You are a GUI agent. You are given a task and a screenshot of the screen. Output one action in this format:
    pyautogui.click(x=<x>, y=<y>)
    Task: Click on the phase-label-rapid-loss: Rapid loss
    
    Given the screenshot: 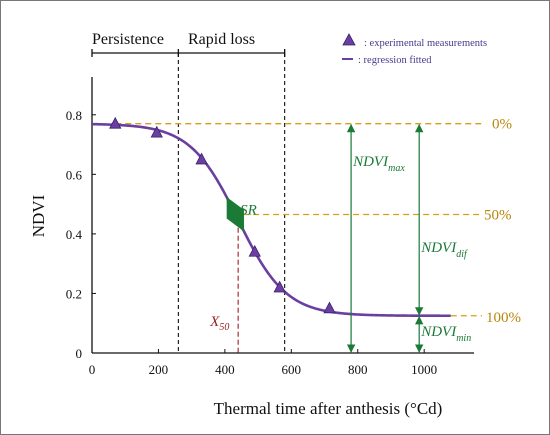 What is the action you would take?
    pyautogui.click(x=221, y=39)
    